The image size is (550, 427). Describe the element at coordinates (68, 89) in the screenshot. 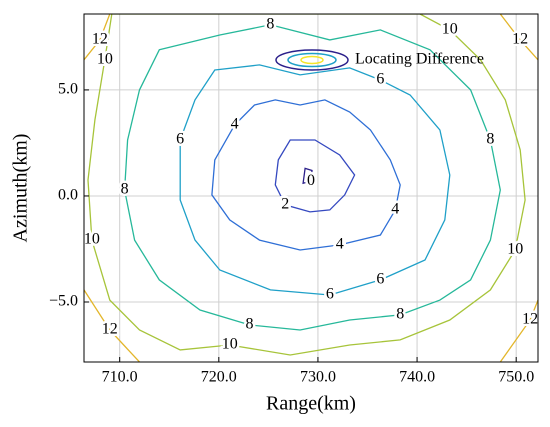

I see `y-tick-label: 5.0` at that location.